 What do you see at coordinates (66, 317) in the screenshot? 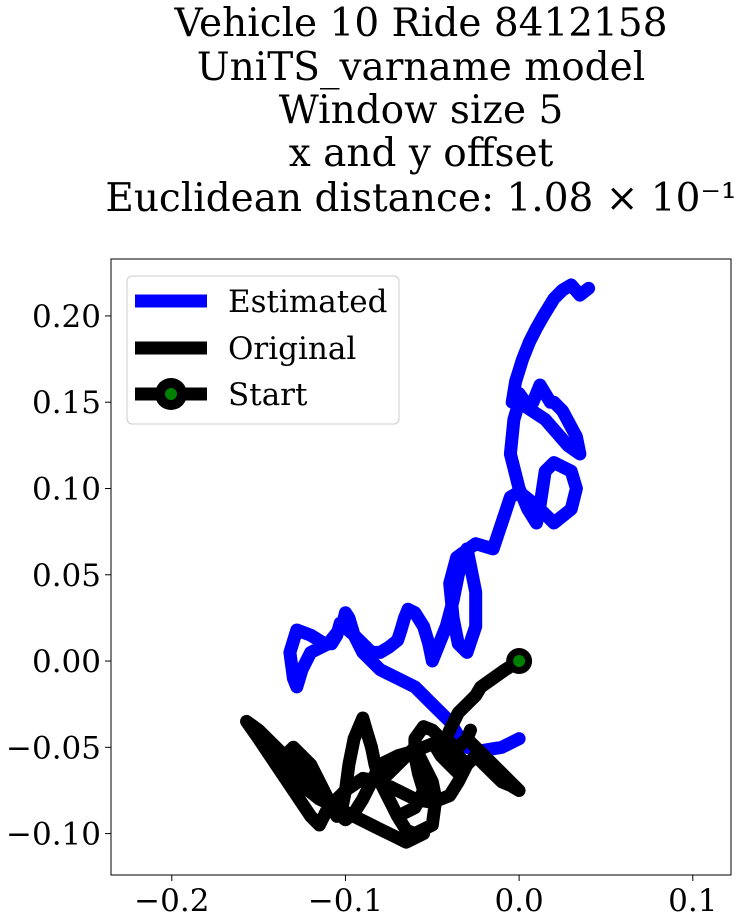
I see `y-tick-label: 0.20` at bounding box center [66, 317].